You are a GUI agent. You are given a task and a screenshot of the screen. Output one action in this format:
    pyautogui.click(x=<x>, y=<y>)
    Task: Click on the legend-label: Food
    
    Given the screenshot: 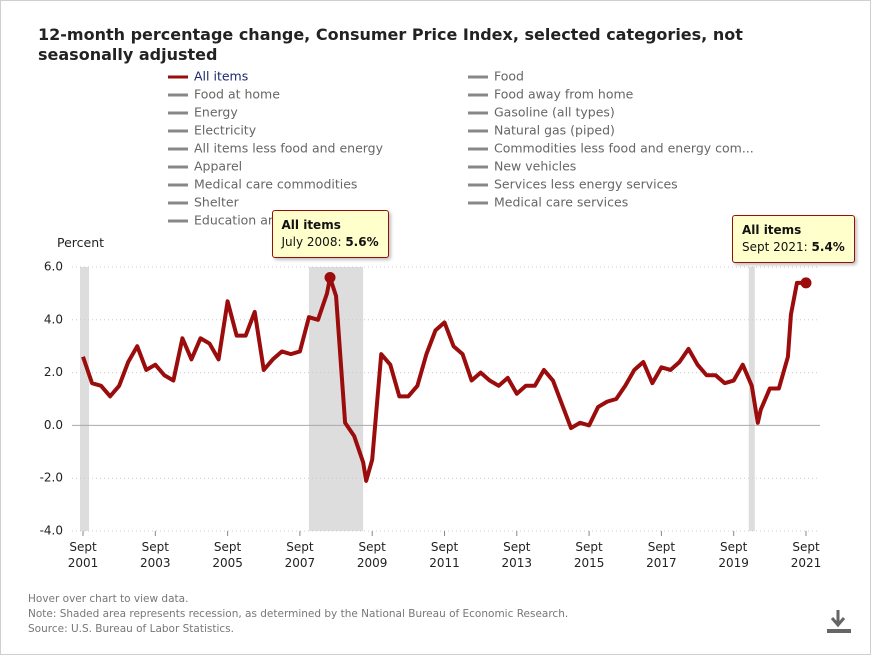 What is the action you would take?
    pyautogui.click(x=509, y=76)
    